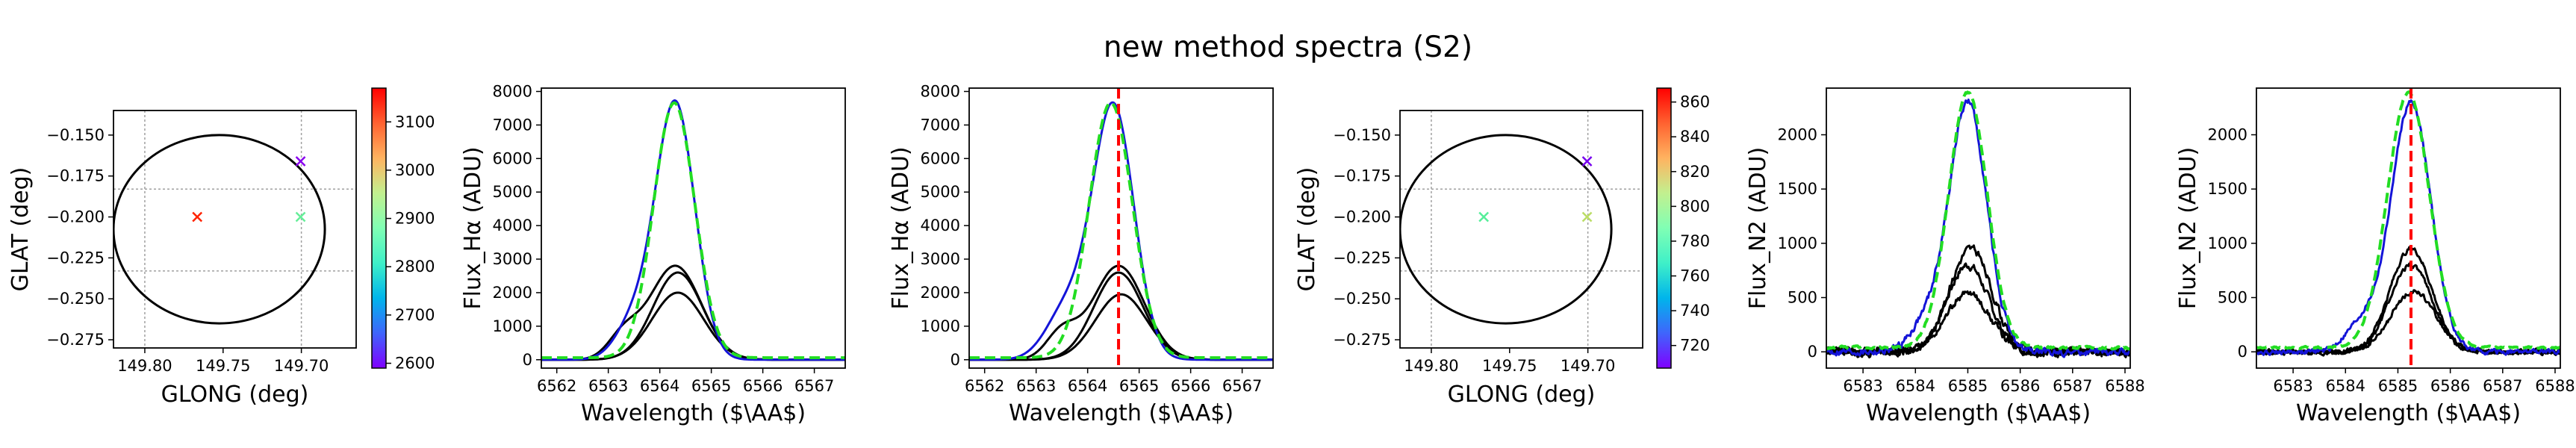 This screenshot has width=2576, height=448. I want to click on y-tick-label: −0.225, so click(1362, 258).